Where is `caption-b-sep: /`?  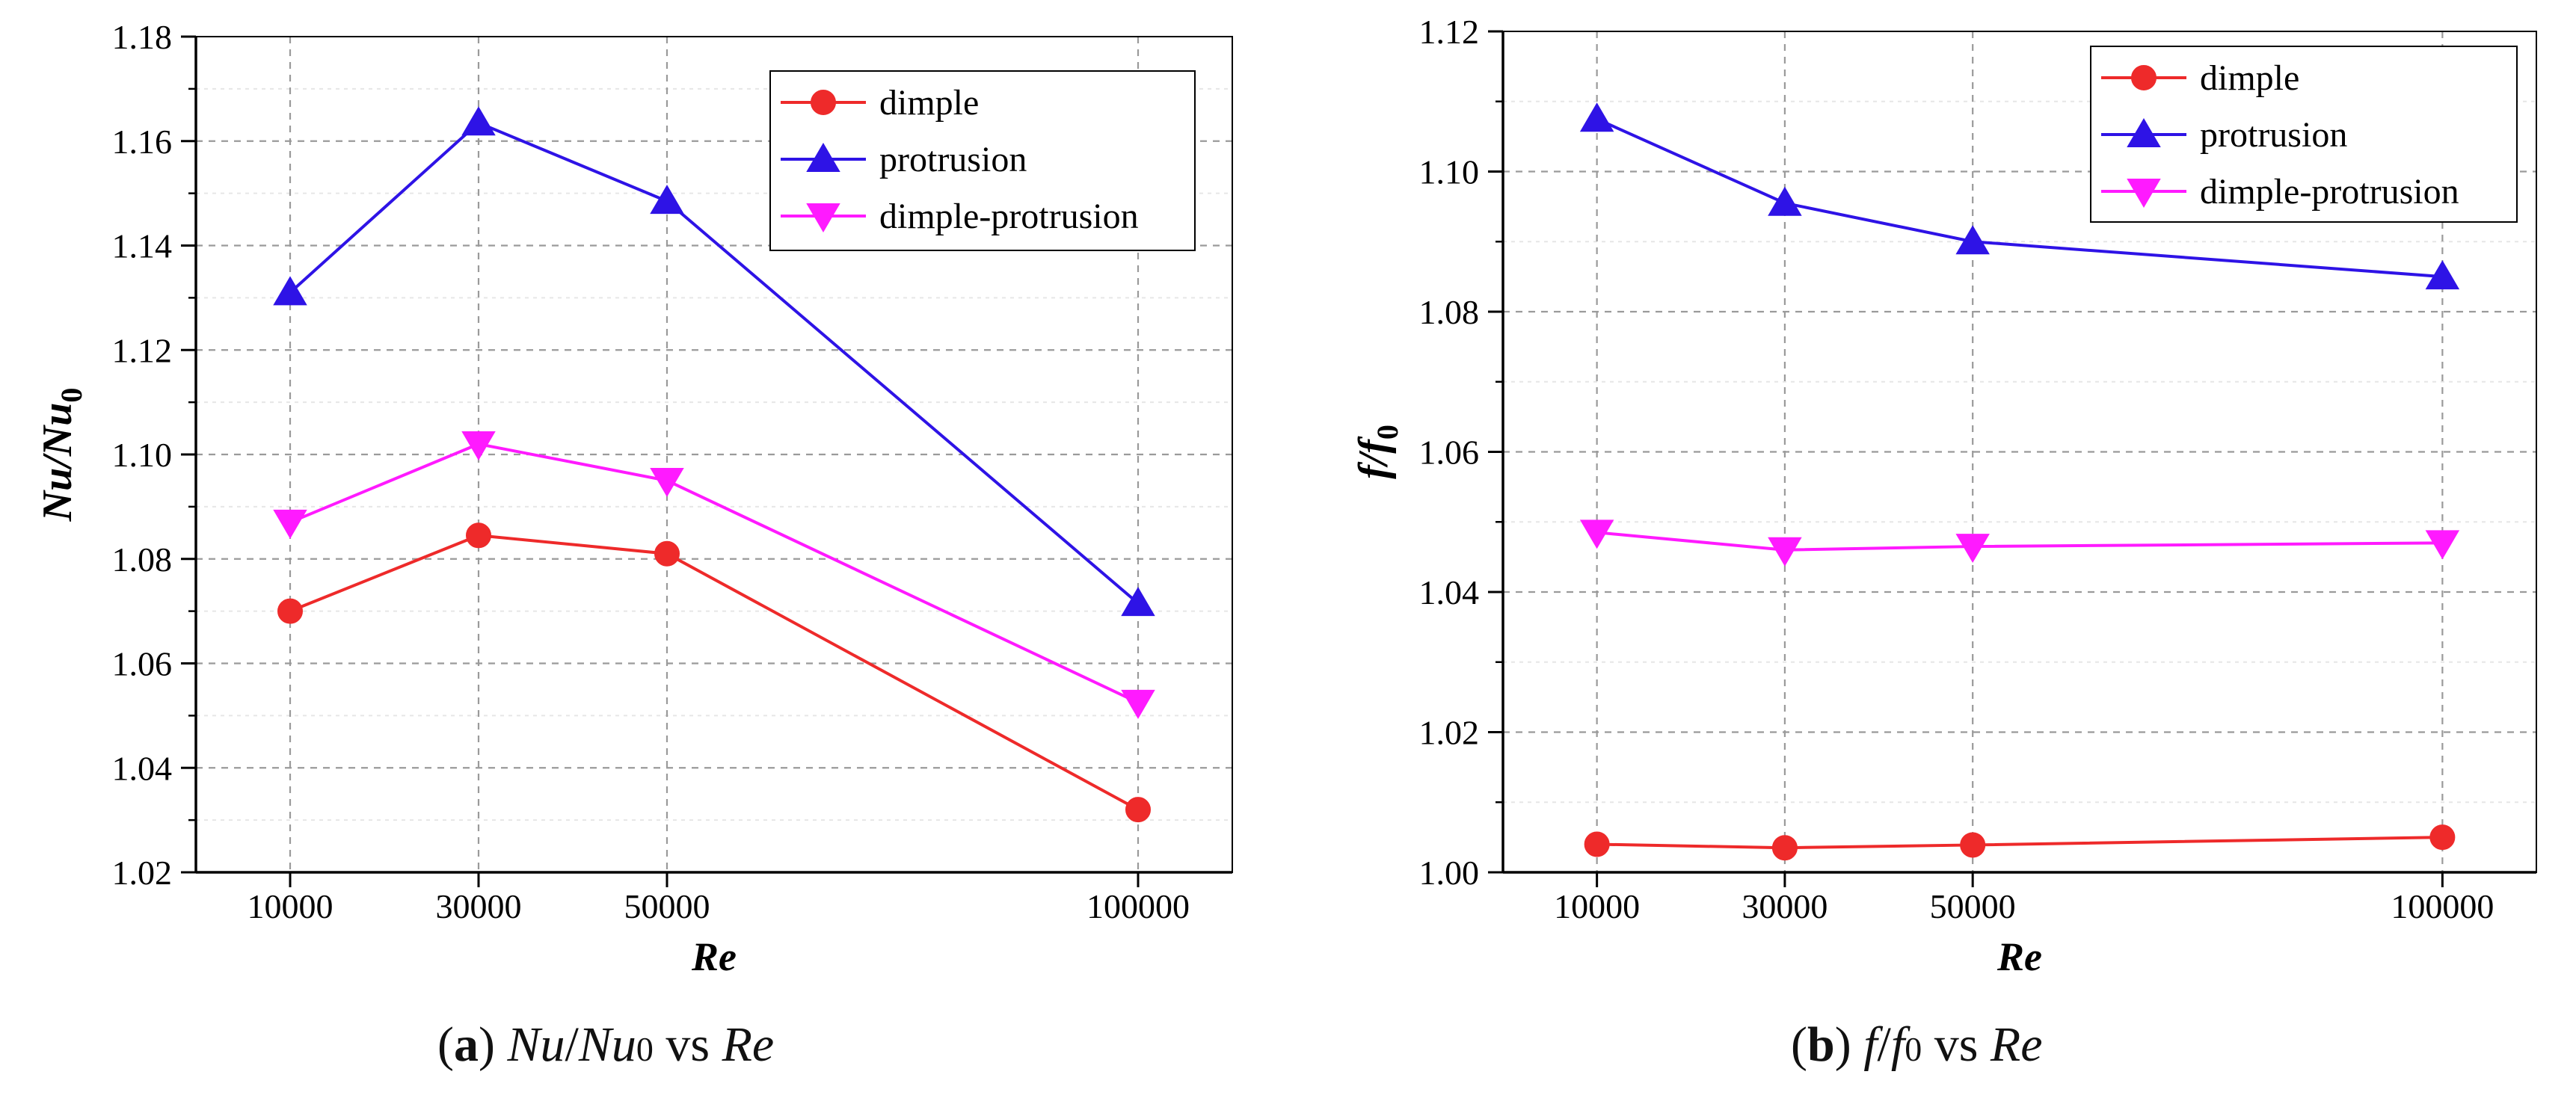 caption-b-sep: / is located at coordinates (1884, 1044).